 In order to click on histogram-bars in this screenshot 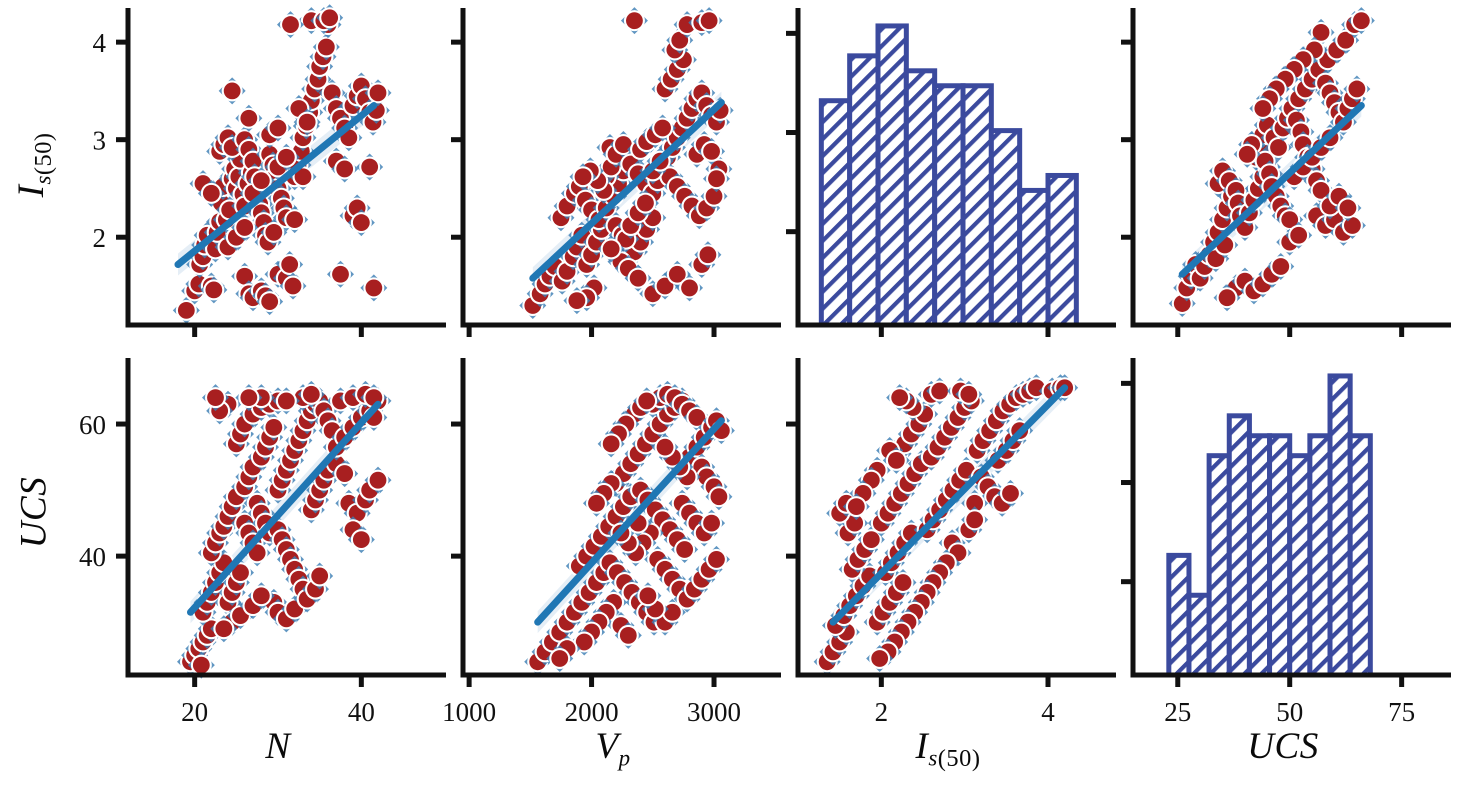, I will do `click(948, 175)`.